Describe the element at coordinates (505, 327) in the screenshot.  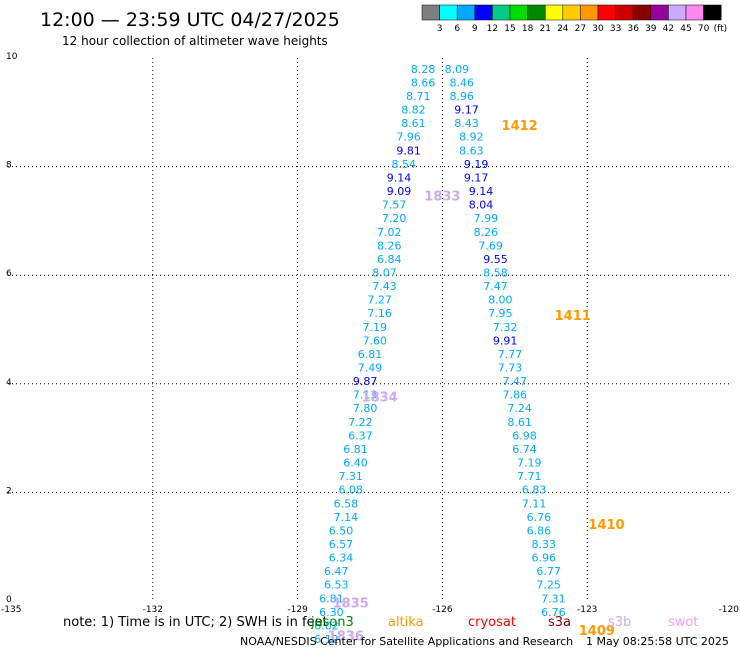
I see `wave-height-point: 7.32` at that location.